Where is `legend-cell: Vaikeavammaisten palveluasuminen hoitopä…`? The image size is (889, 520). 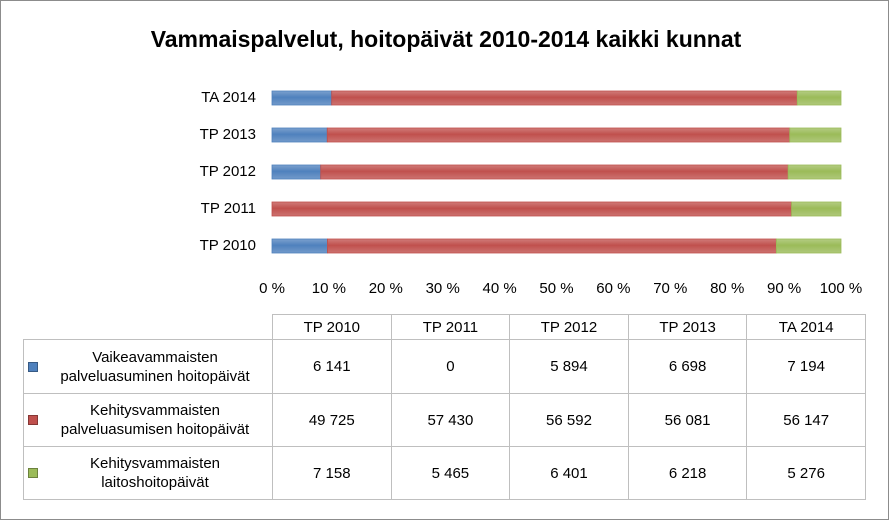 legend-cell: Vaikeavammaisten palveluasuminen hoitopä… is located at coordinates (148, 366).